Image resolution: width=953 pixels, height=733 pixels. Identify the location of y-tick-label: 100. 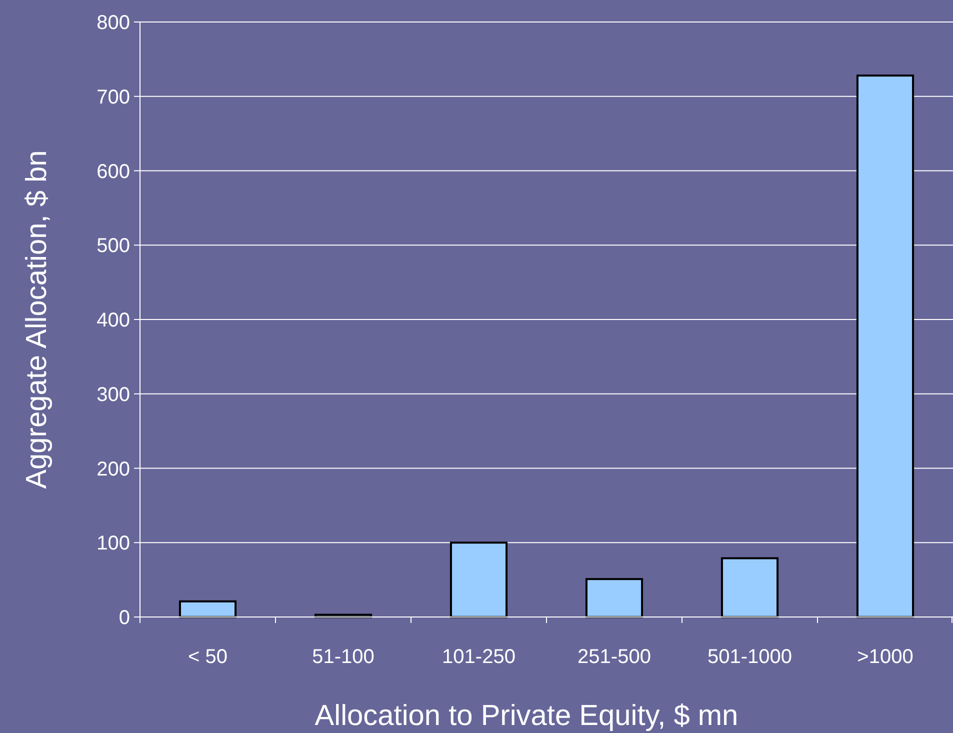
(113, 543).